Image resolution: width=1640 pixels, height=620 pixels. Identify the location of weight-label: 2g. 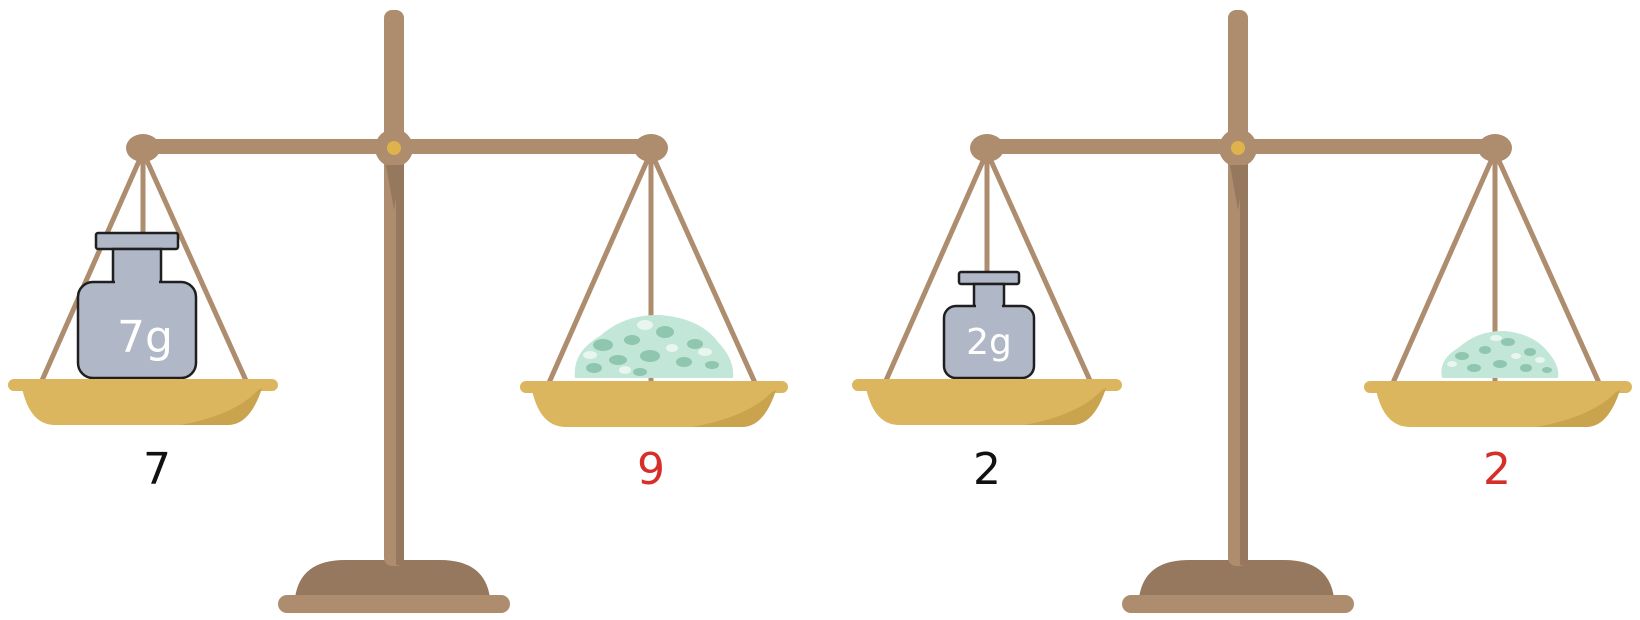
(989, 342).